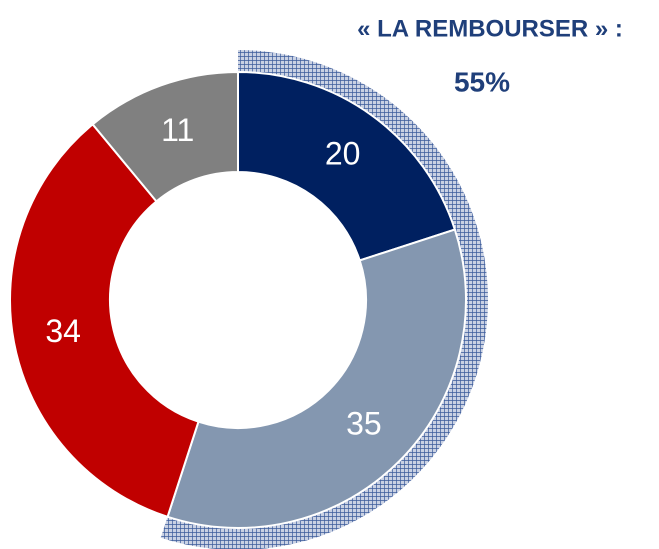 The width and height of the screenshot is (659, 549). Describe the element at coordinates (364, 423) in the screenshot. I see `data-label: 35` at that location.